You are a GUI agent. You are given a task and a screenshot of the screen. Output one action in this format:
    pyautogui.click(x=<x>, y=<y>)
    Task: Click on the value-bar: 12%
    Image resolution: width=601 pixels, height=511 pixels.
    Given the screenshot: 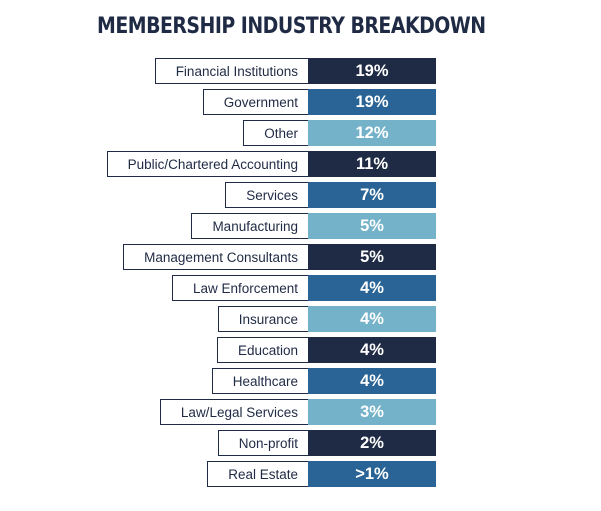 What is the action you would take?
    pyautogui.click(x=372, y=133)
    